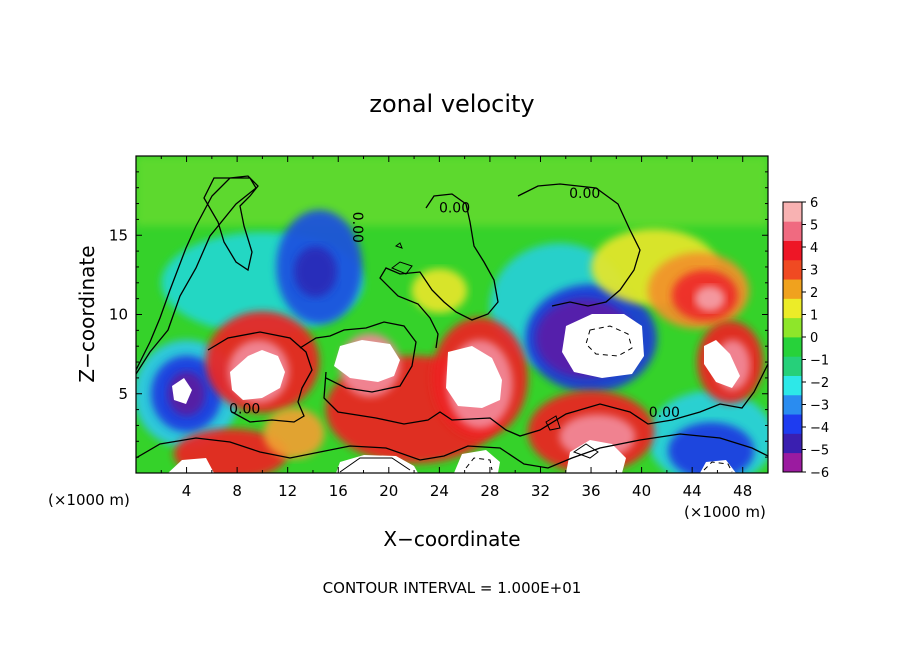  What do you see at coordinates (357, 227) in the screenshot?
I see `contour-label-0: 0.00` at bounding box center [357, 227].